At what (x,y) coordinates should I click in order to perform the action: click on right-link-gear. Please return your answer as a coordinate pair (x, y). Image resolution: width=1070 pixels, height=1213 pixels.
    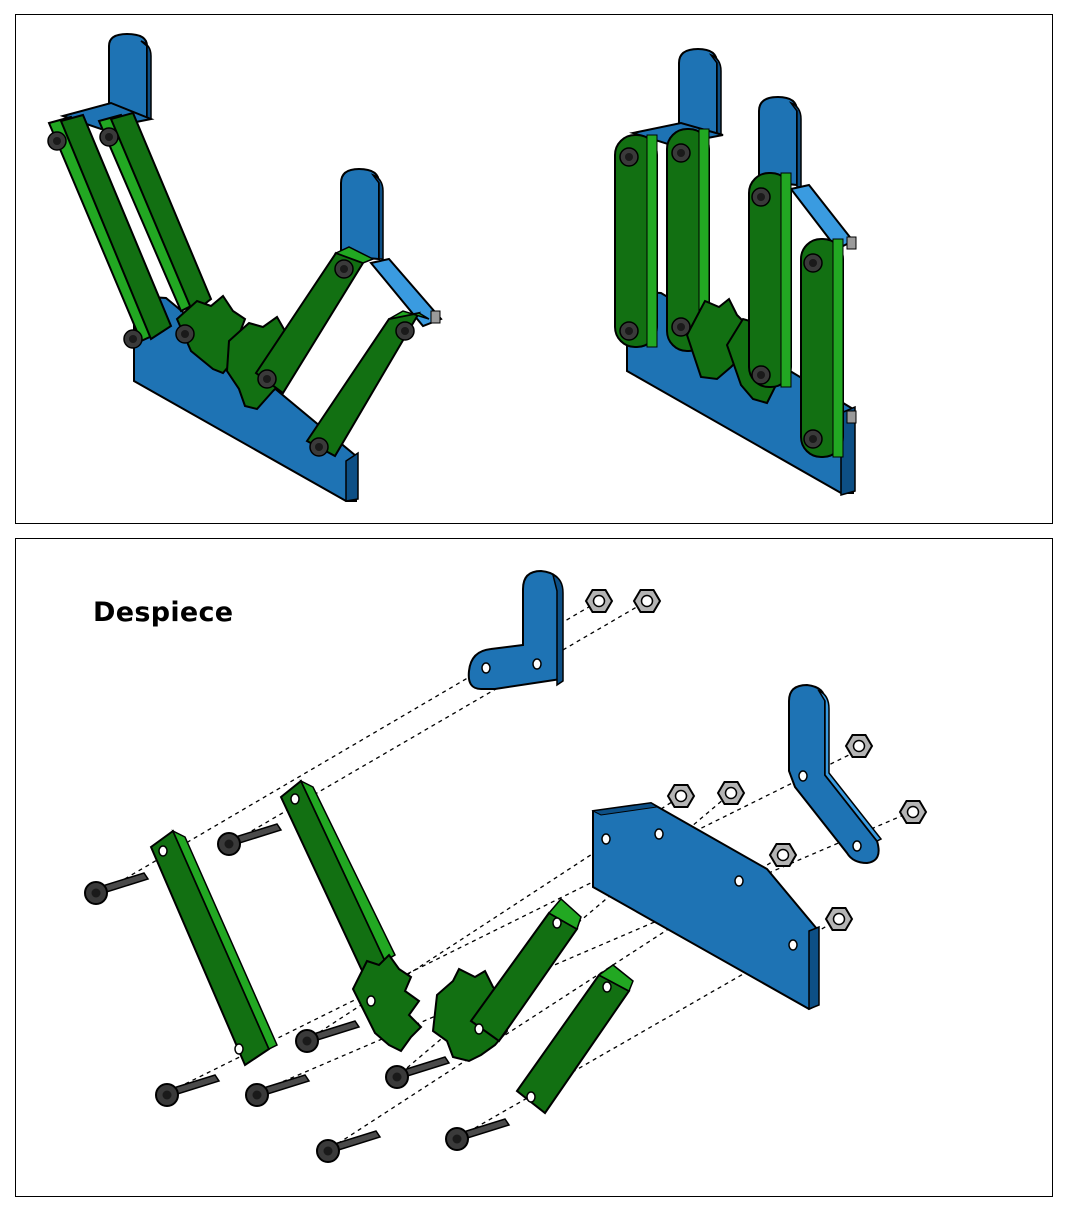
    Looking at the image, I should click on (300, 328).